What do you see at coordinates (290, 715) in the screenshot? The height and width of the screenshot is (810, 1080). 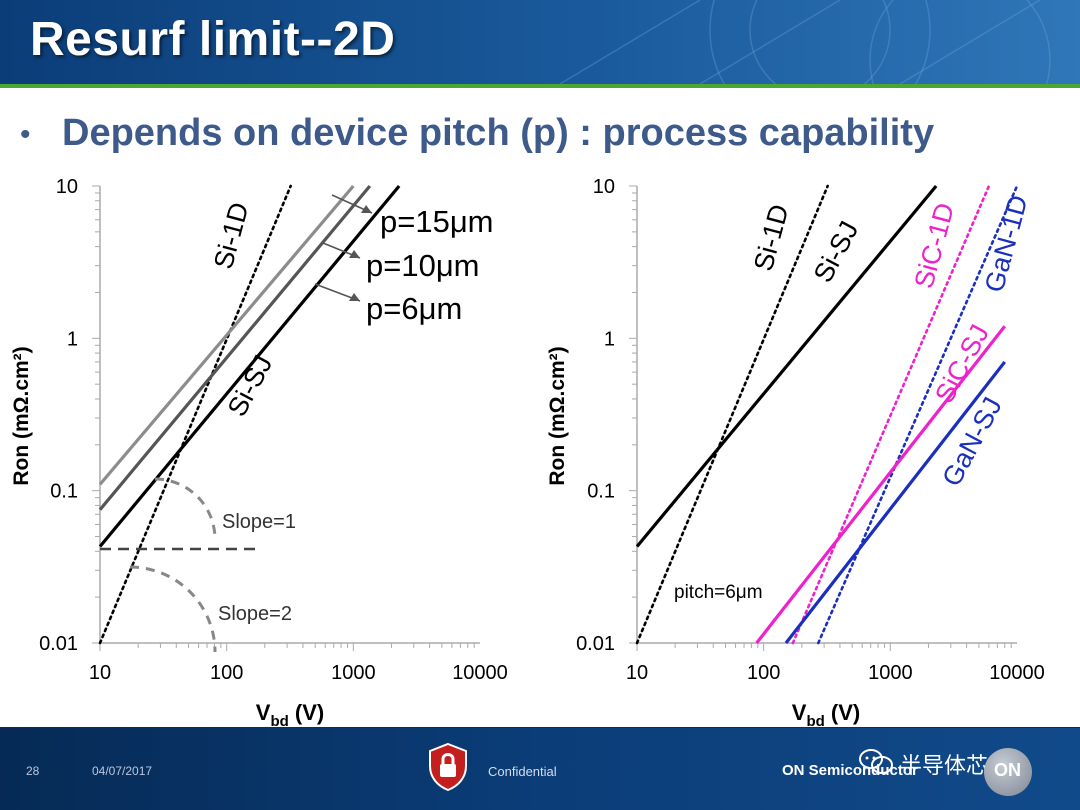 I see `x-axis-label-left: Vbd (V)` at bounding box center [290, 715].